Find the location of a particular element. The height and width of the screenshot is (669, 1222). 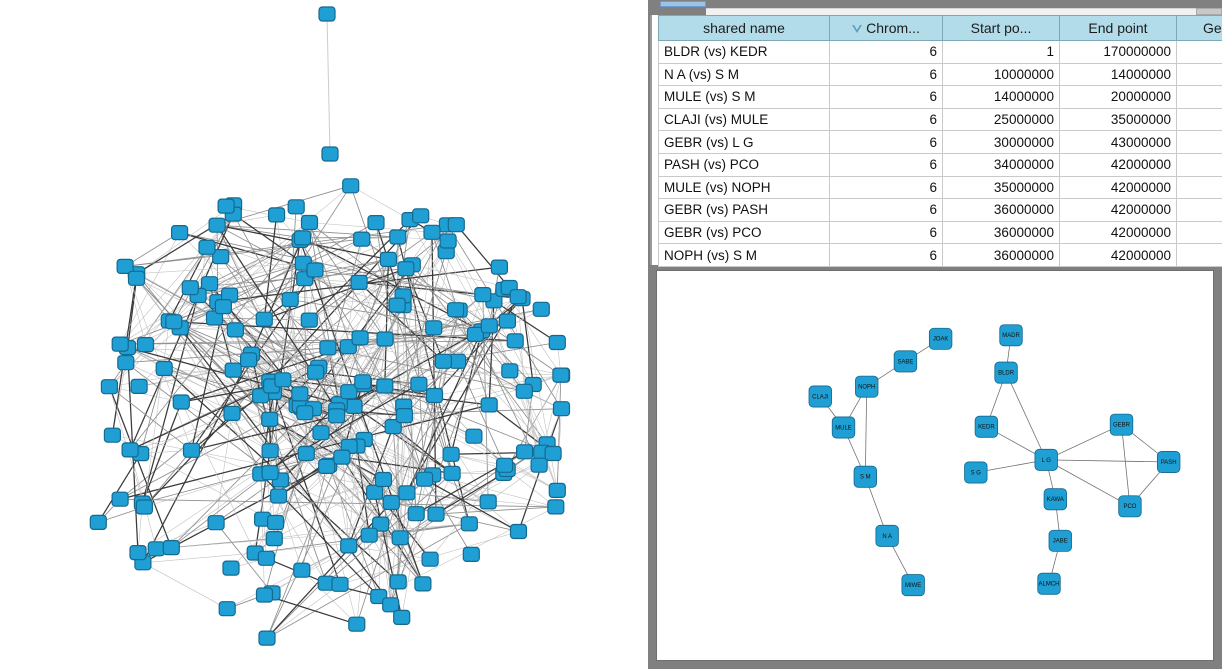

network-node: S G is located at coordinates (976, 472).